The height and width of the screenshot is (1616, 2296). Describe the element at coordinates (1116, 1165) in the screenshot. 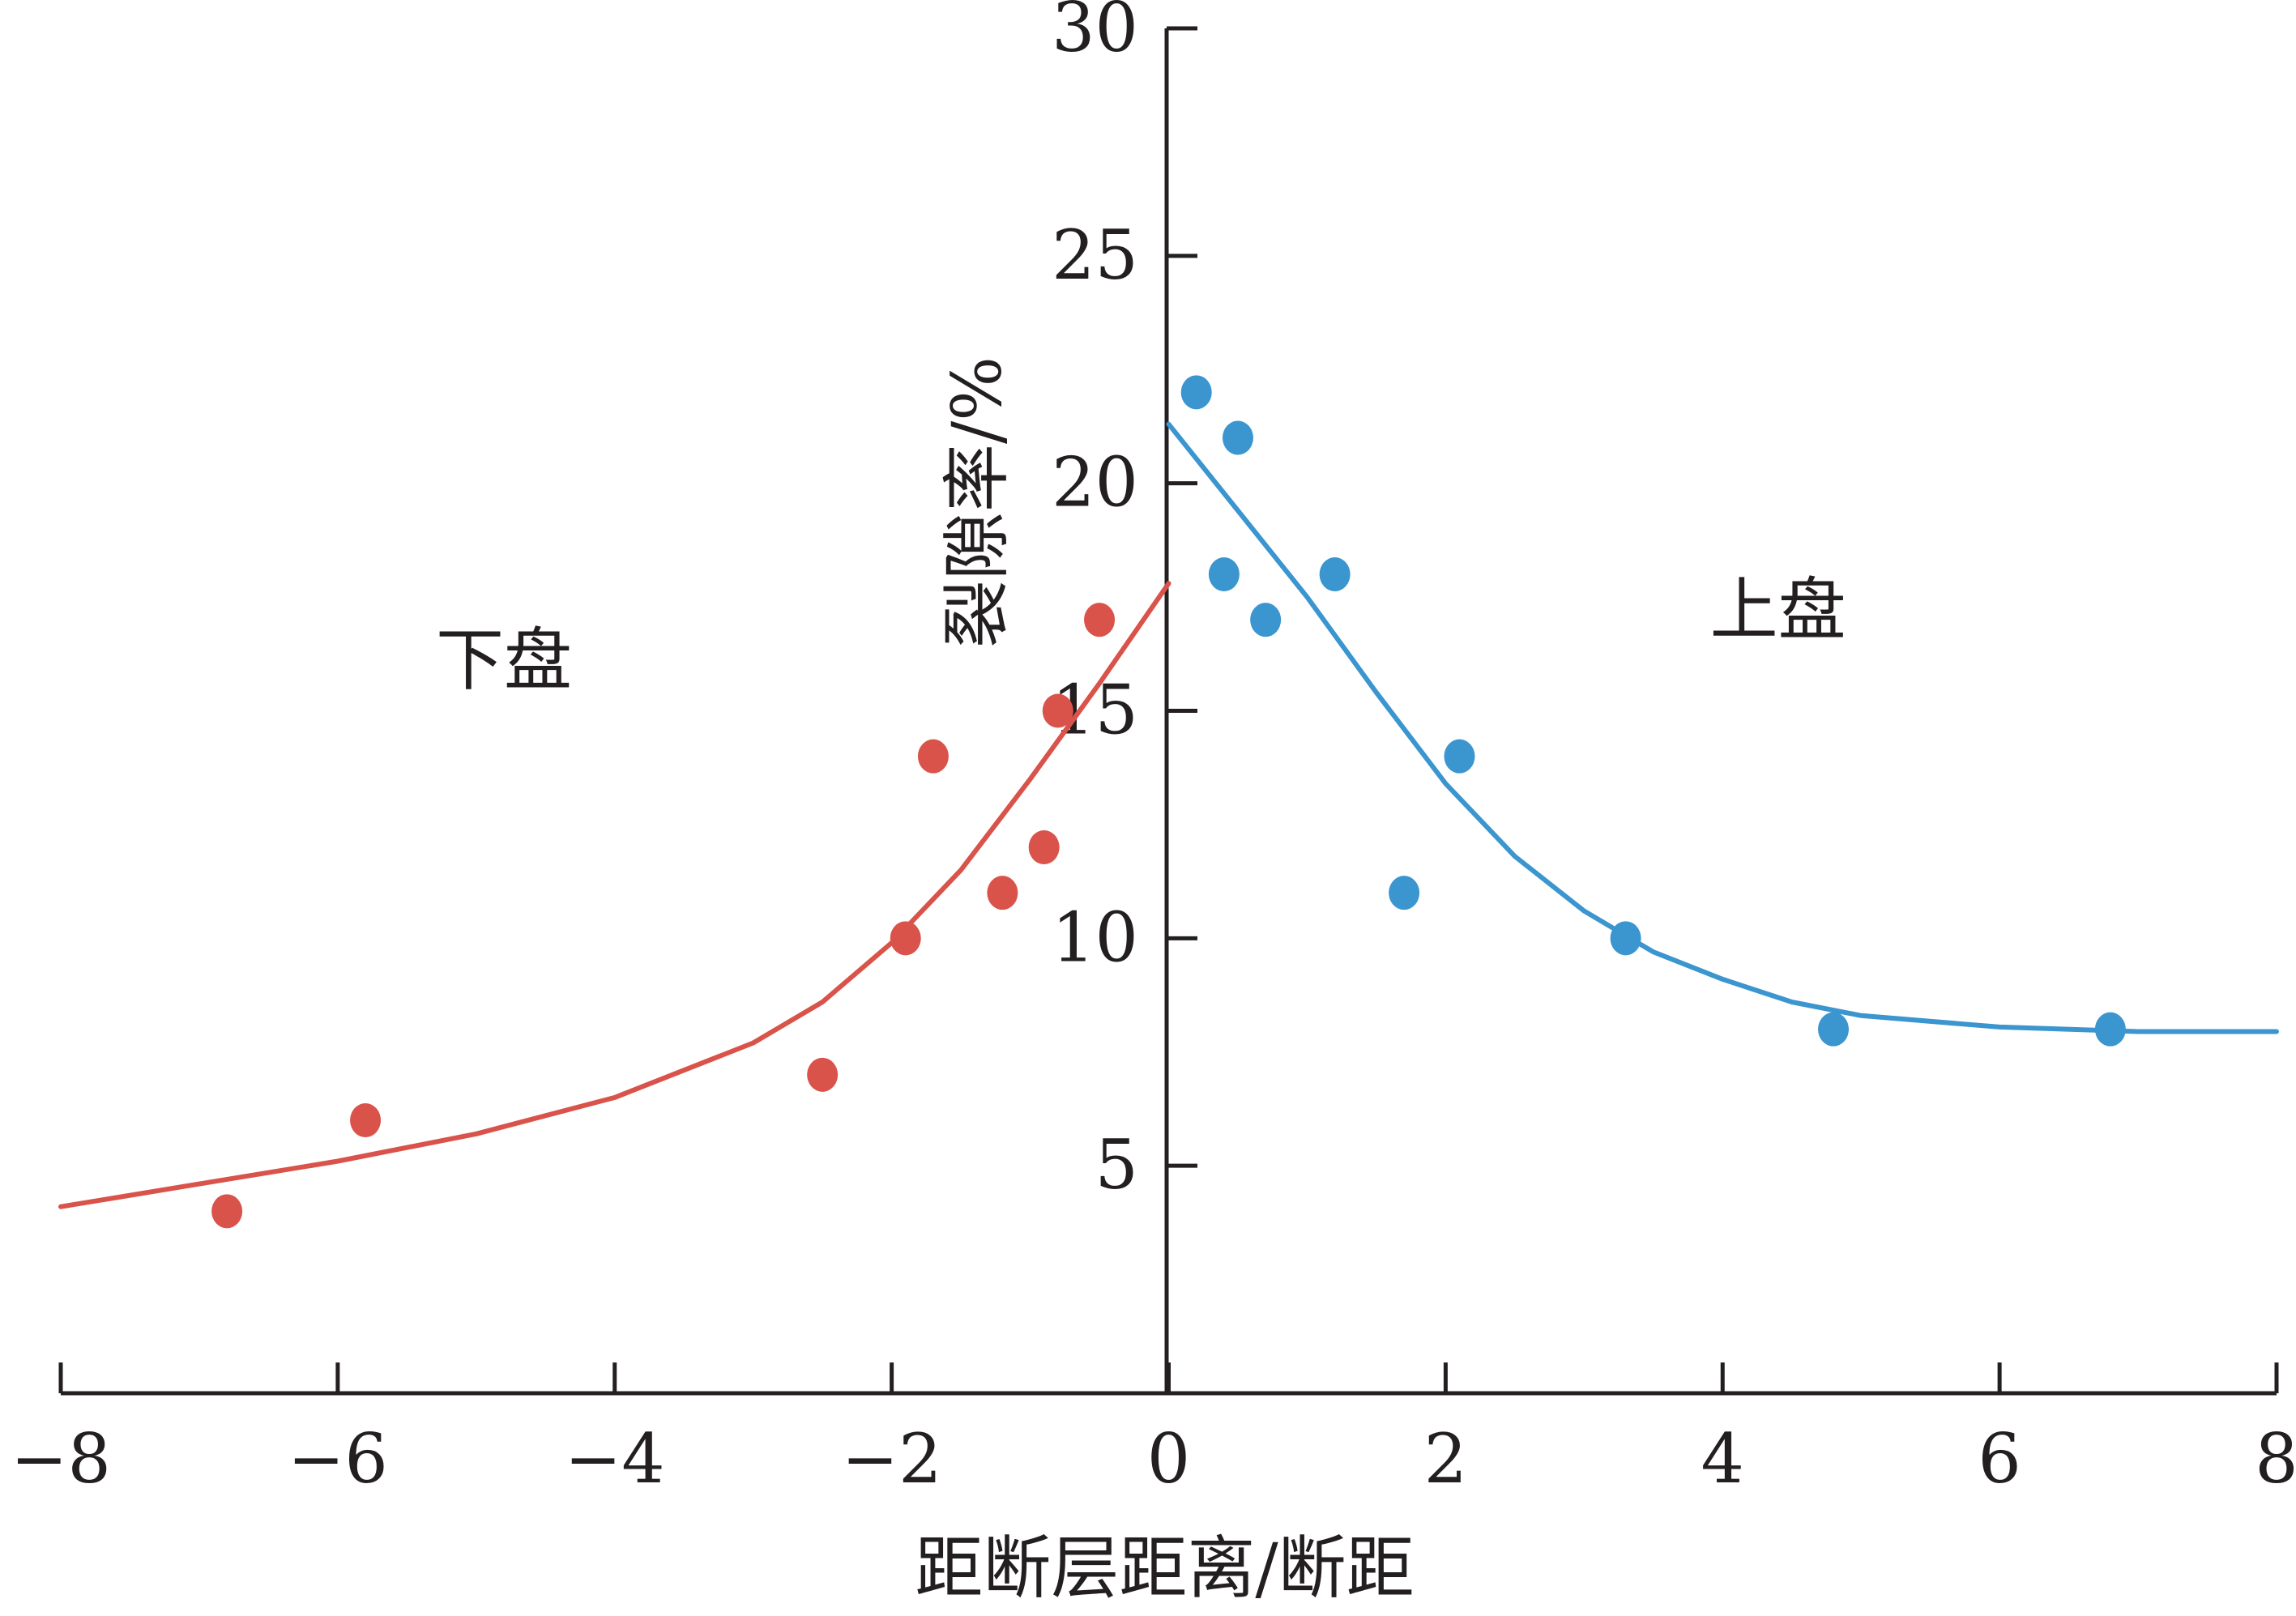

I see `y-tick-label: 5` at that location.